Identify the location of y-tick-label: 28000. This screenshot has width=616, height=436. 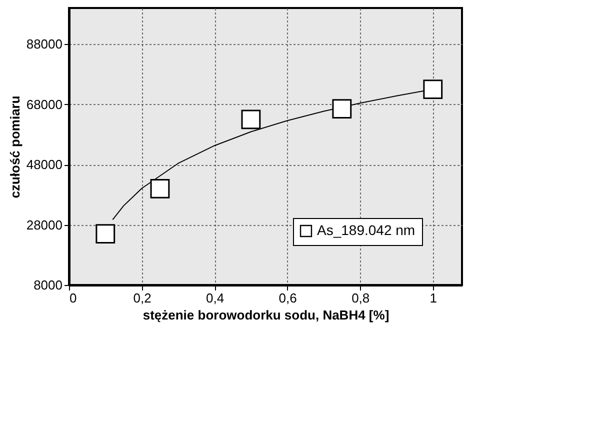
(44, 224).